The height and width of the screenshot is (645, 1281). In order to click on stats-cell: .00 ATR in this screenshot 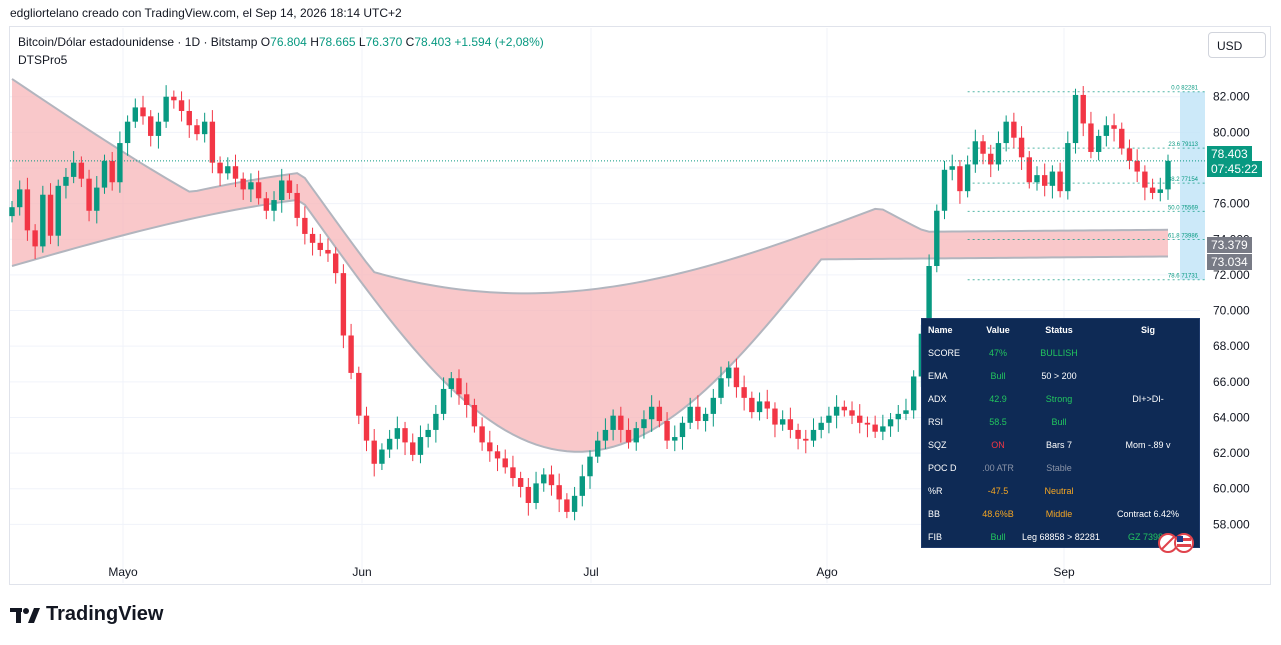, I will do `click(998, 468)`.